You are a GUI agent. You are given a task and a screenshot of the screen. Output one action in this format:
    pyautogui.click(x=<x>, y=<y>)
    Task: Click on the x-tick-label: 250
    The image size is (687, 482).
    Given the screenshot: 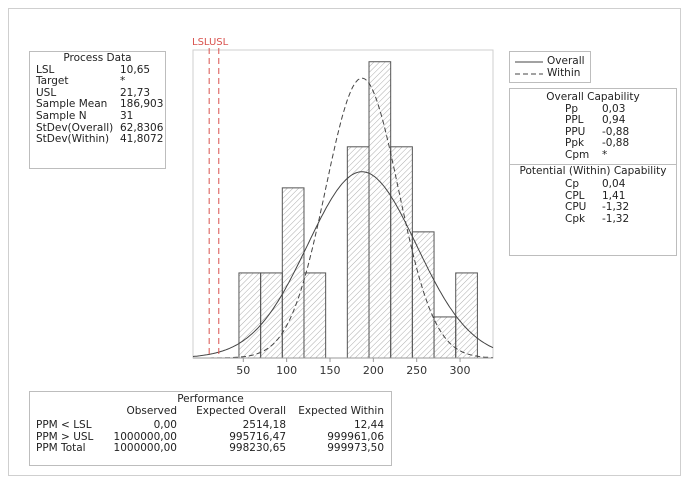 What is the action you would take?
    pyautogui.click(x=416, y=370)
    